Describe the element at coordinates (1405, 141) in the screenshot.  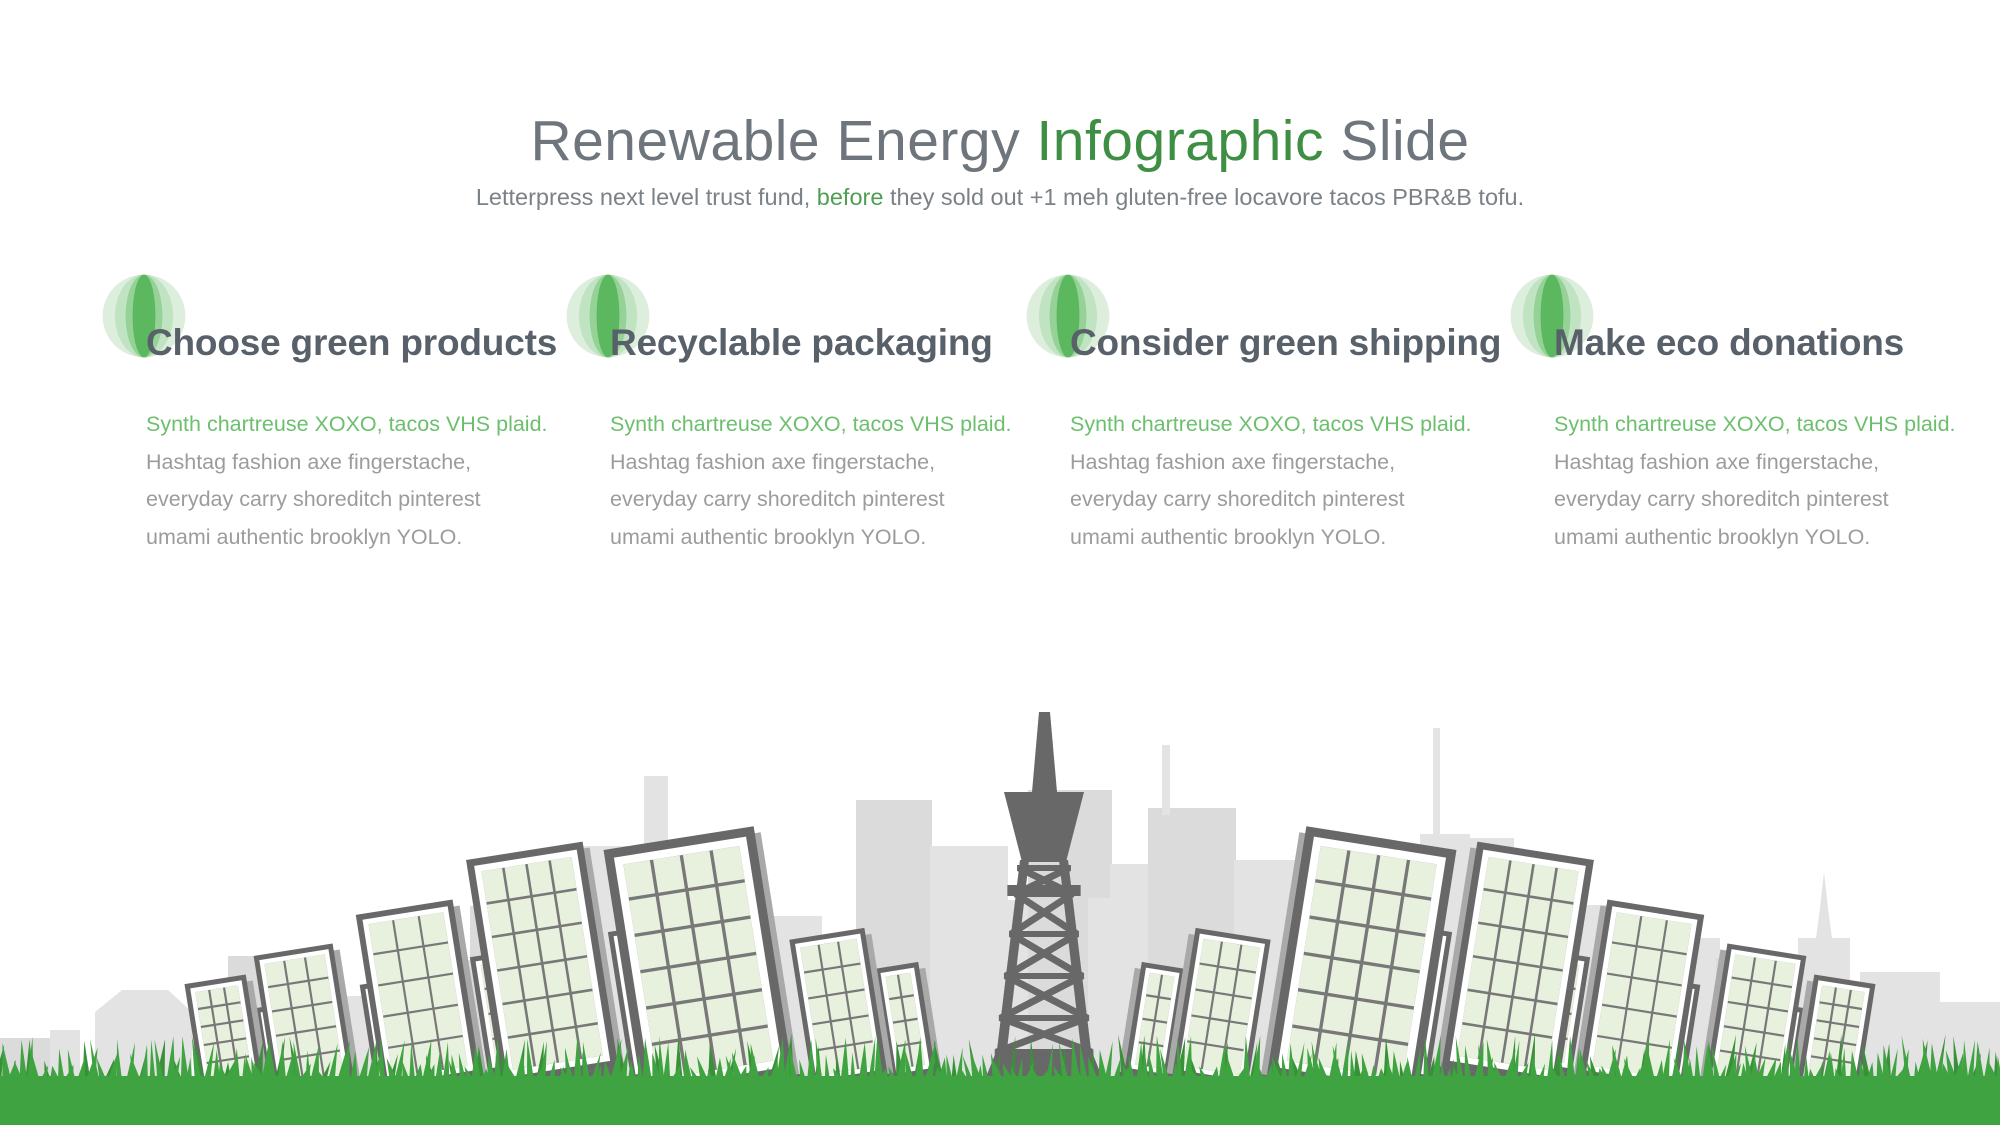
I see `title-part2: Slide` at that location.